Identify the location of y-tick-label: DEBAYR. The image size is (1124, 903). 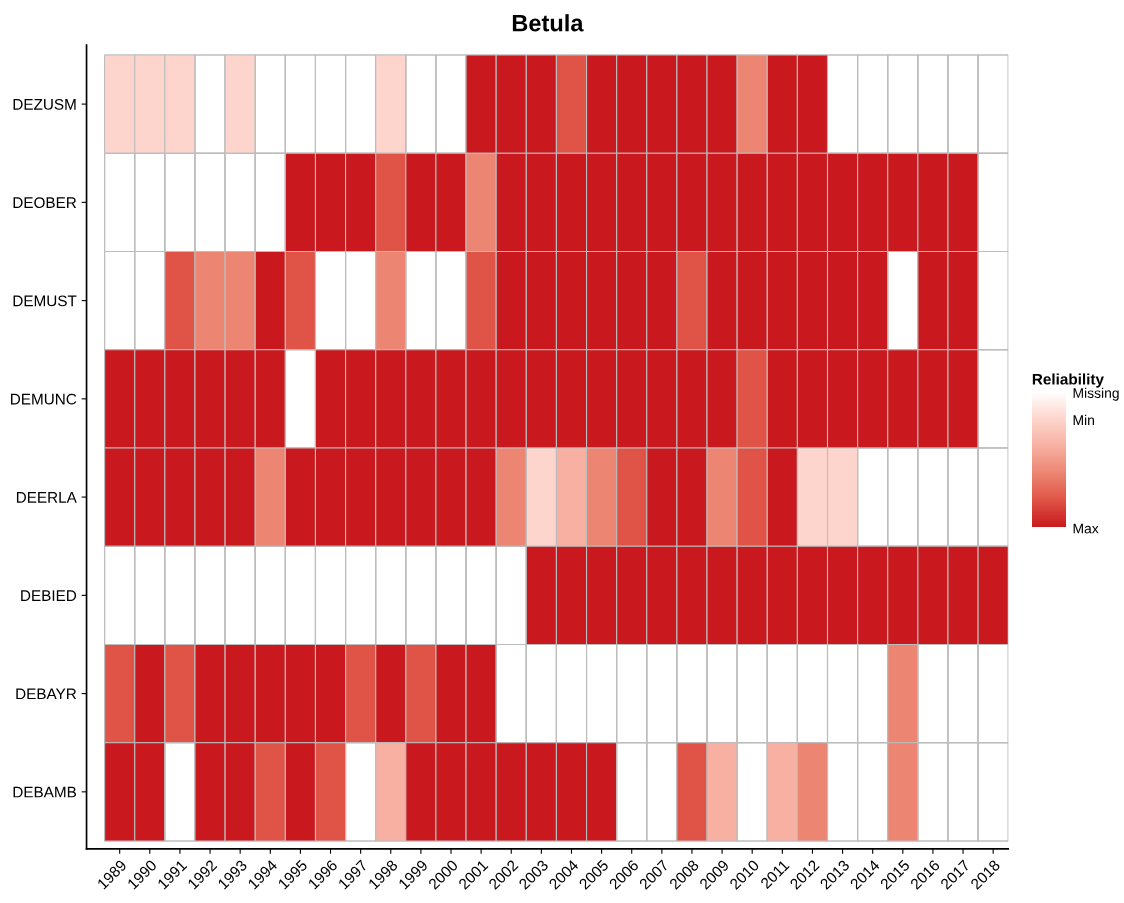
(46, 694).